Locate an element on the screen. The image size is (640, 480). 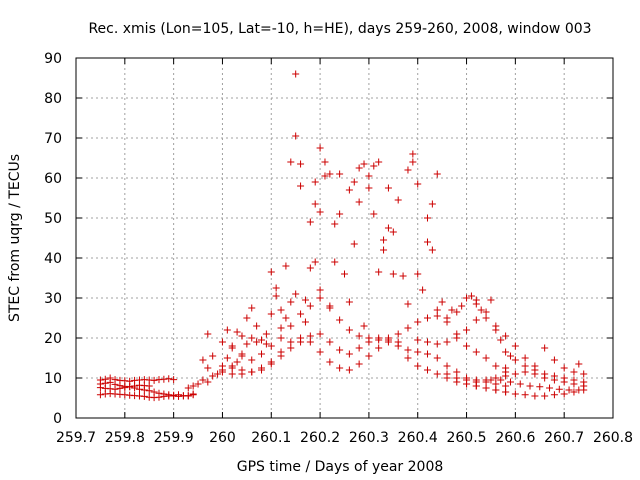
y-tick-labels: 0 10 20 30 40 50 60 70 80 90 is located at coordinates (53, 239).